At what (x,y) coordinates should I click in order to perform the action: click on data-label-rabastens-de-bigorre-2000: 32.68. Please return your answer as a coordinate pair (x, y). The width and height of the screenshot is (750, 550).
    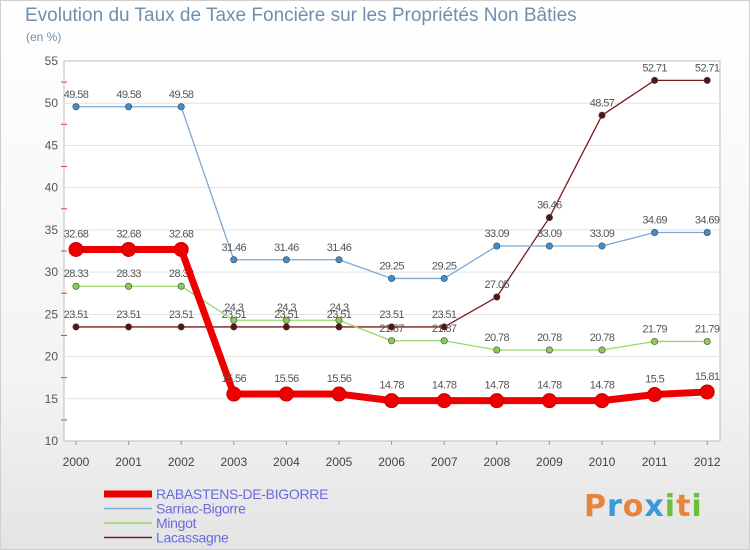
    Looking at the image, I should click on (76, 234).